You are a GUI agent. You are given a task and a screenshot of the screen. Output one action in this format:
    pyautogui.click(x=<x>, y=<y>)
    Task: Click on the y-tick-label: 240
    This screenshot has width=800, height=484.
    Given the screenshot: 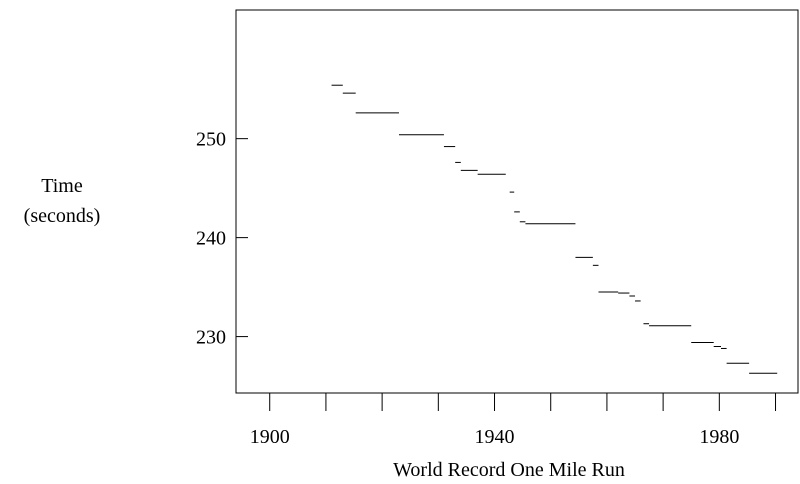 What is the action you would take?
    pyautogui.click(x=211, y=239)
    